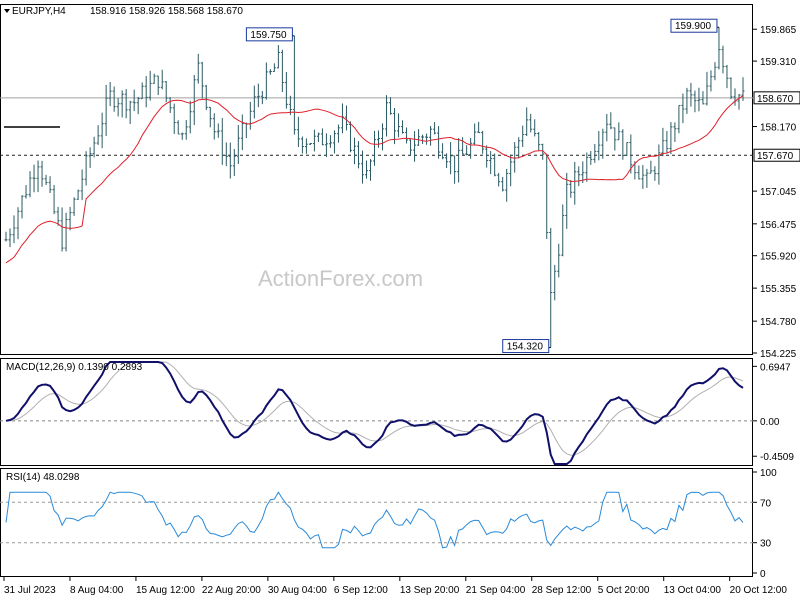  I want to click on rsi-line, so click(374, 520).